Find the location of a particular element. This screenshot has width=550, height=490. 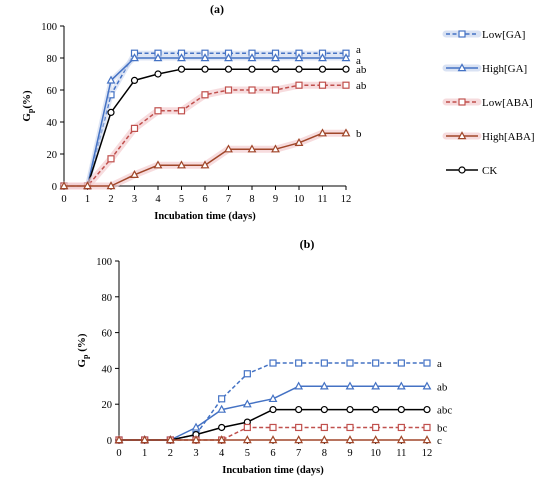

x-tick-label: 0 is located at coordinates (118, 453).